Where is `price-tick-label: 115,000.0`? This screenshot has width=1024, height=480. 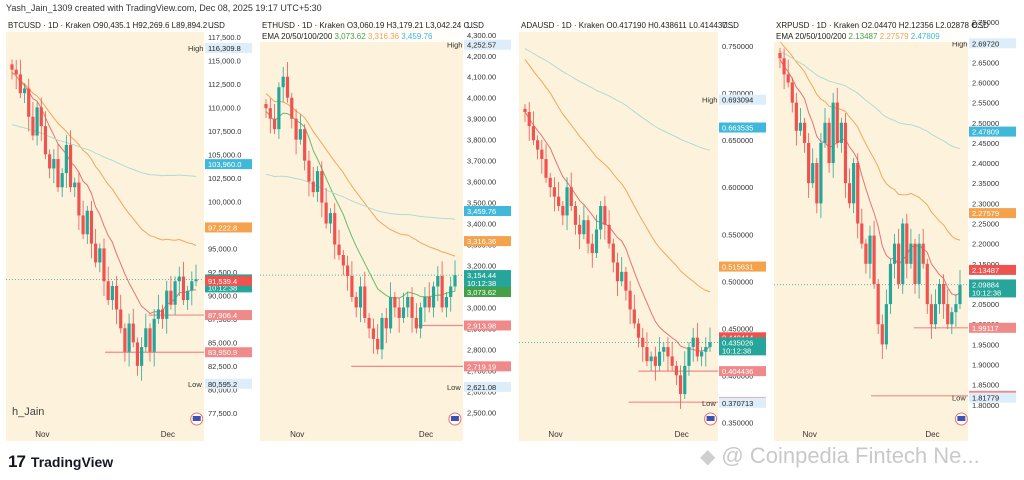 price-tick-label: 115,000.0 is located at coordinates (224, 60).